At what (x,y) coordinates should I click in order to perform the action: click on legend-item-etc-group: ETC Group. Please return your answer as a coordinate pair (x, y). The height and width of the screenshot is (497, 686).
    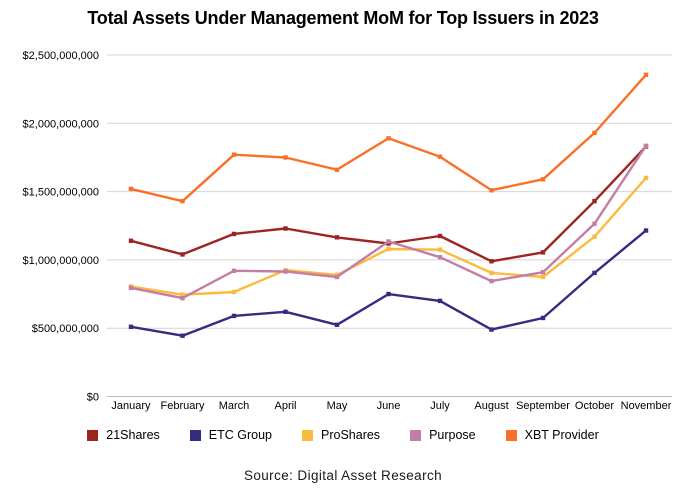
    Looking at the image, I should click on (230, 435).